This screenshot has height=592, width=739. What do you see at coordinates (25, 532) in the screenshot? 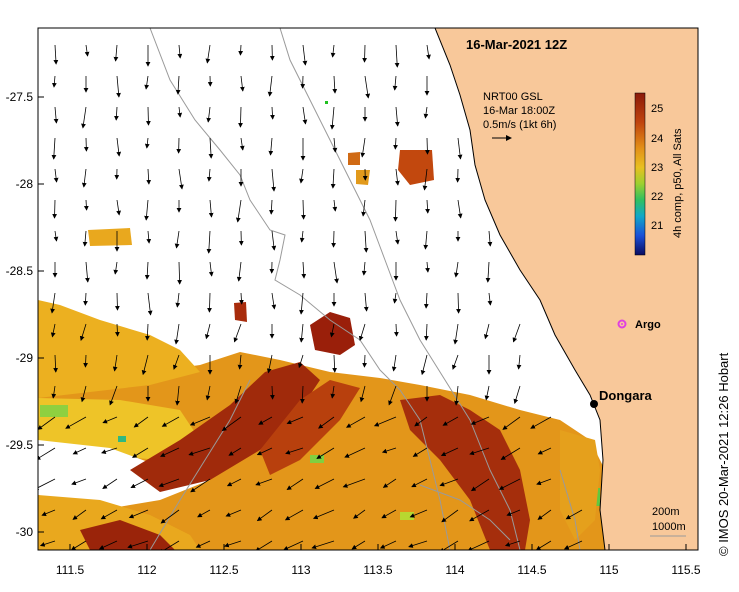
I see `y-tick-label: -30` at bounding box center [25, 532].